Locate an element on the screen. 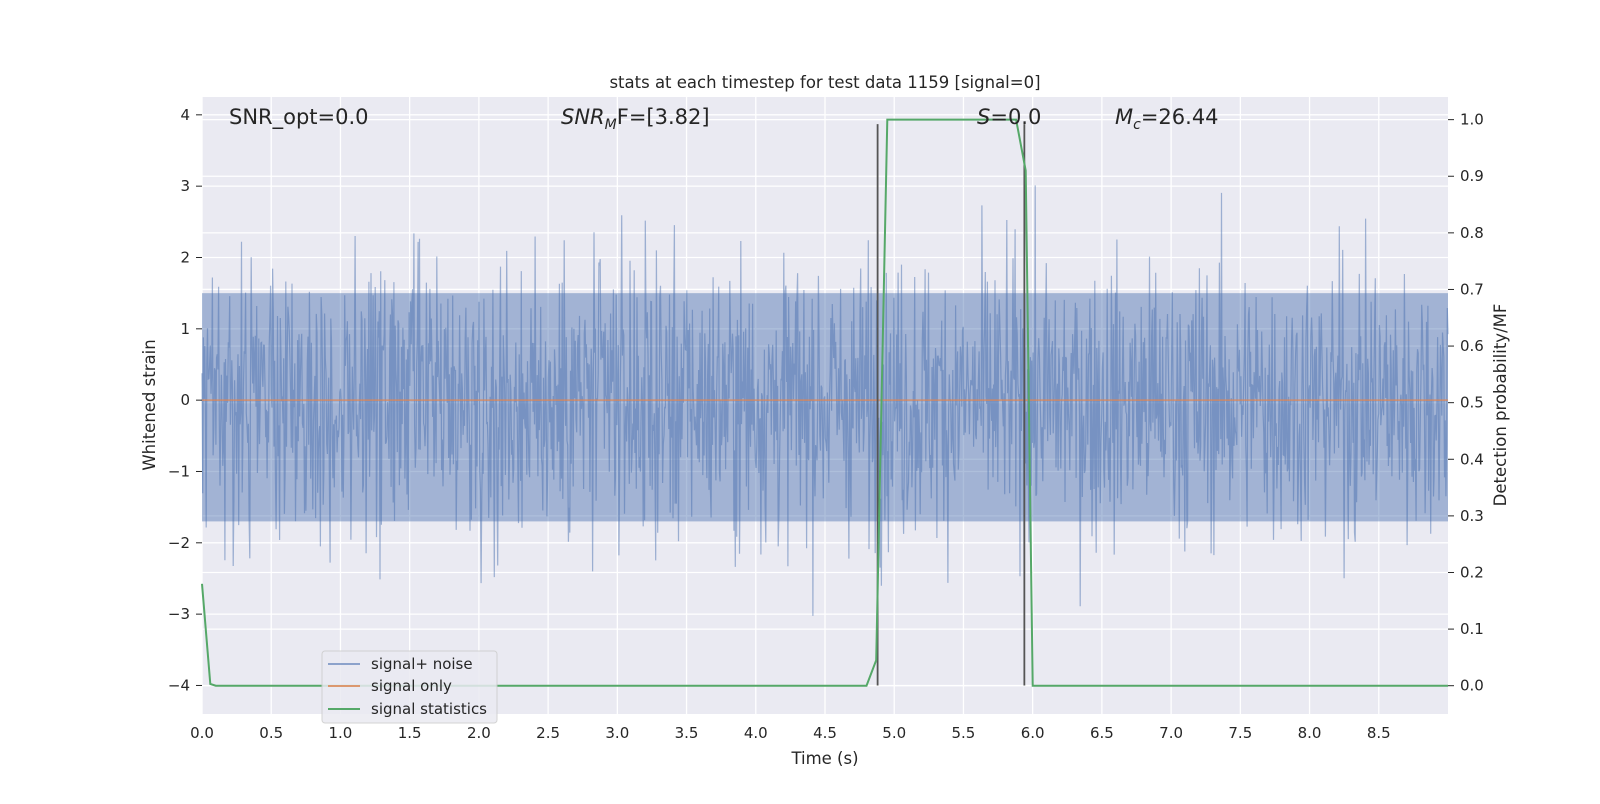  y-tick-label-right: 0.5 is located at coordinates (1472, 403).